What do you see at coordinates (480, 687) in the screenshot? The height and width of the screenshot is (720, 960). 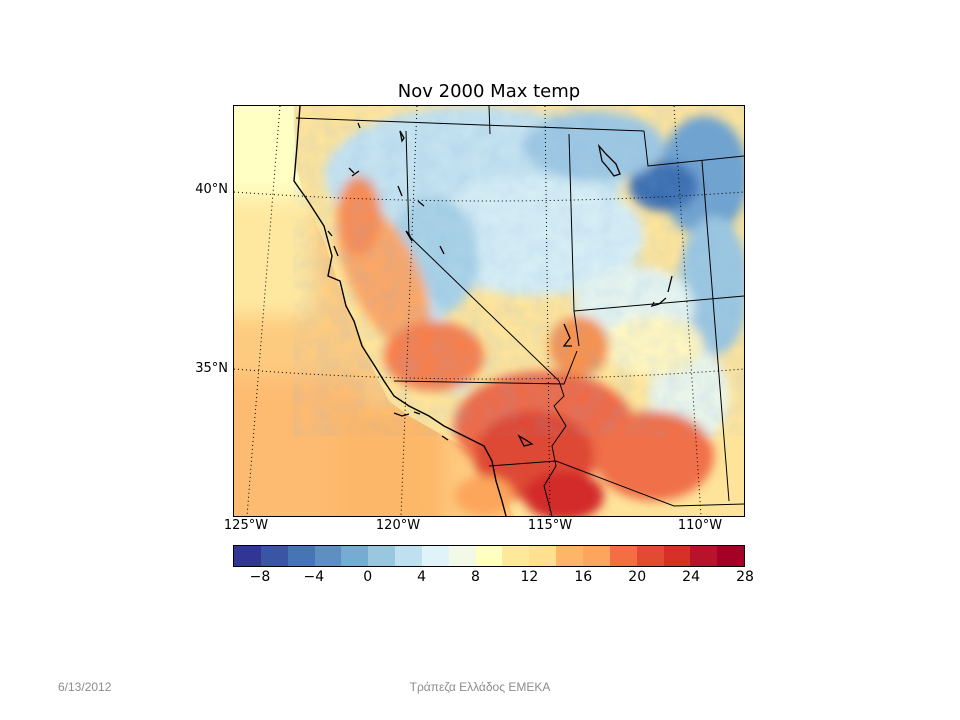 I see `footer-organization: Τράπεζα Ελλάδος ΕΜΕΚΑ` at bounding box center [480, 687].